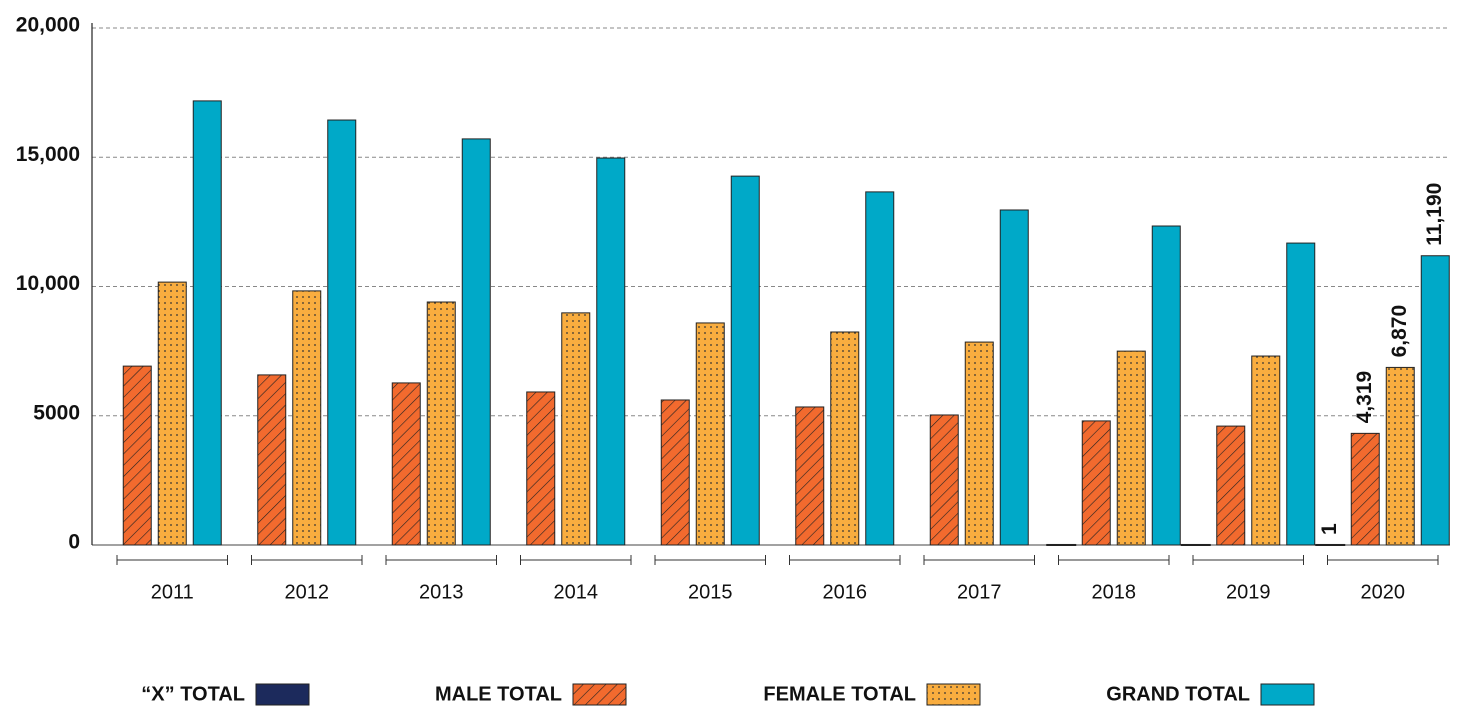 This screenshot has width=1459, height=714. I want to click on legend-label: “X” TOTAL, so click(193, 694).